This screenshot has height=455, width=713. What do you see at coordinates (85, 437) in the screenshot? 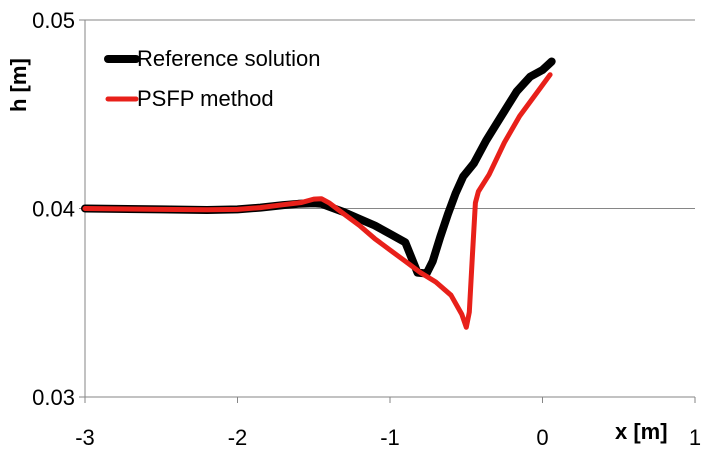
I see `x-tick-label-0: -3` at bounding box center [85, 437].